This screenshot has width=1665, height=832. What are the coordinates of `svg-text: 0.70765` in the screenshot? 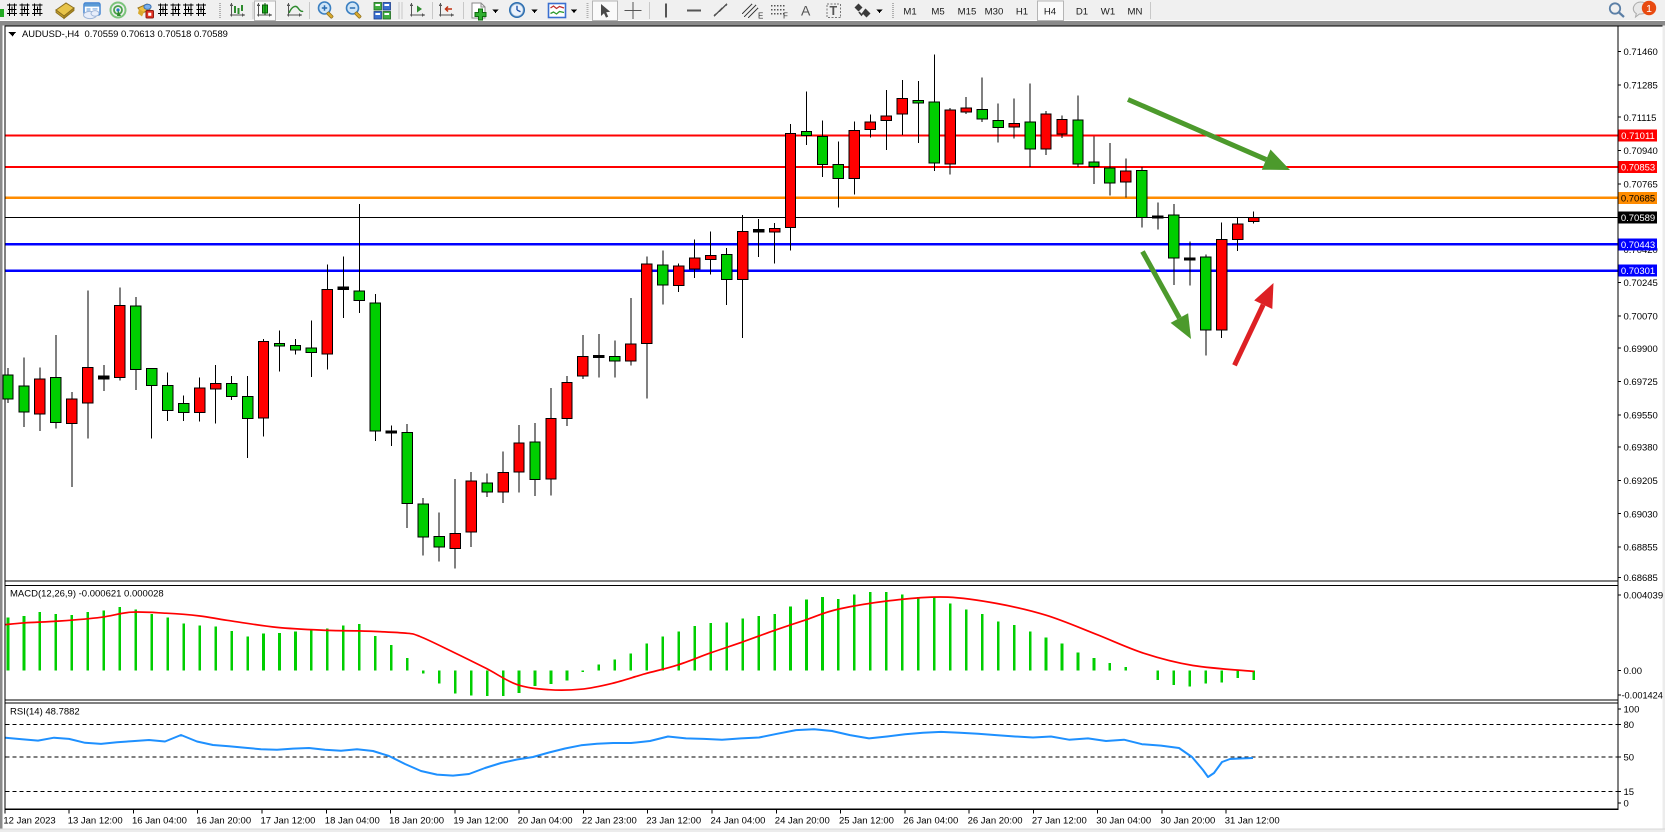 It's located at (1641, 184).